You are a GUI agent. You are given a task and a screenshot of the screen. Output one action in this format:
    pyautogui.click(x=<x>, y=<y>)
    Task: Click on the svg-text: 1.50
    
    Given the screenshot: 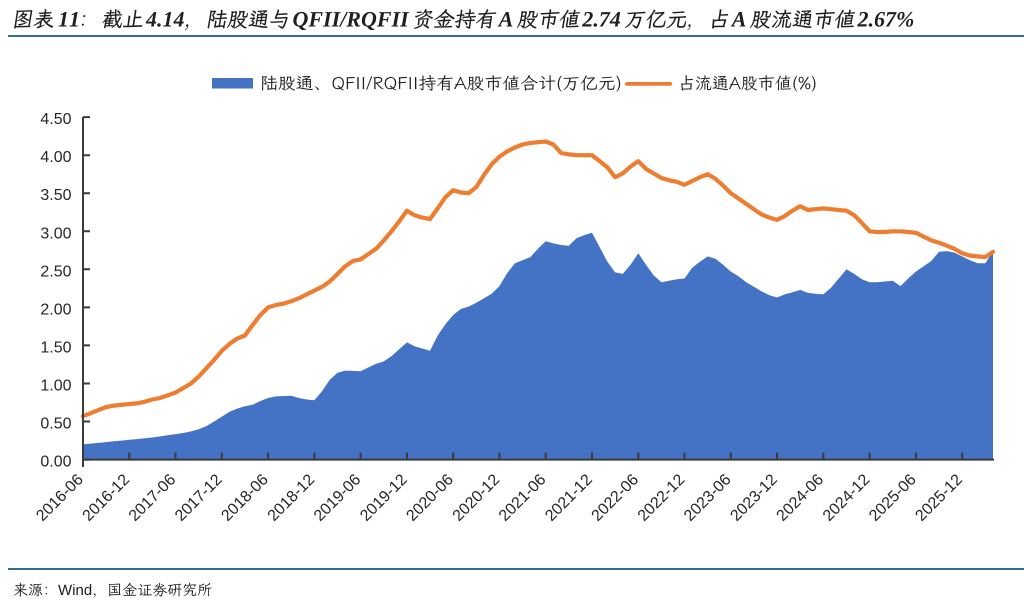 What is the action you would take?
    pyautogui.click(x=55, y=347)
    